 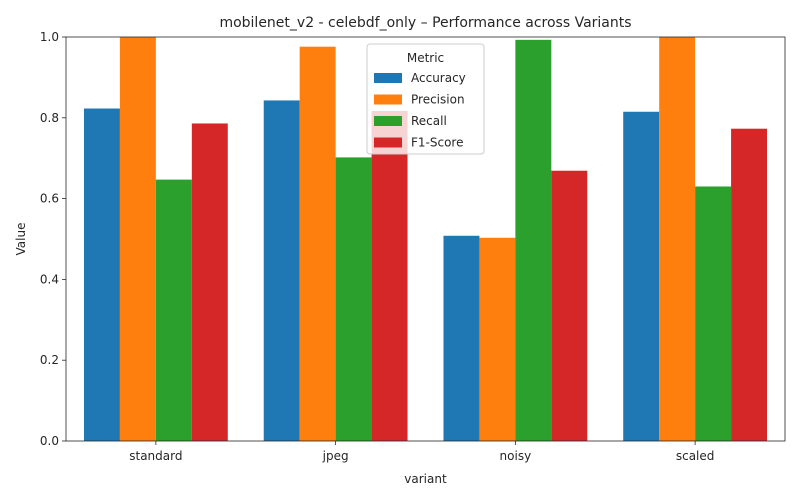 I want to click on bar-accuracy-noisy, so click(x=461, y=338).